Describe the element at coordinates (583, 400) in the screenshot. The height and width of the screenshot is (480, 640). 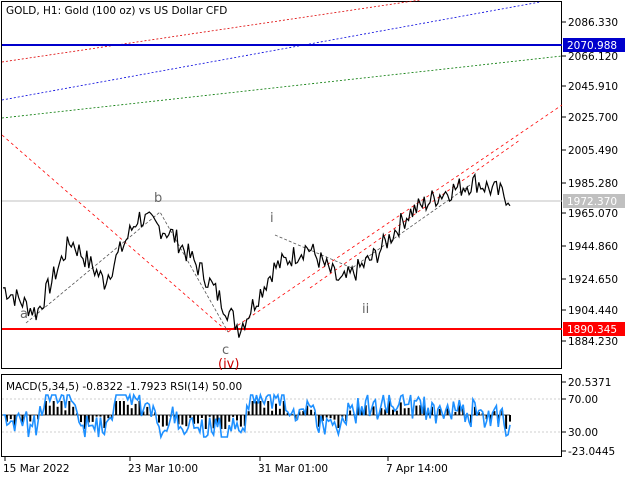
I see `indicator-axis-tick-label: 70.00` at that location.